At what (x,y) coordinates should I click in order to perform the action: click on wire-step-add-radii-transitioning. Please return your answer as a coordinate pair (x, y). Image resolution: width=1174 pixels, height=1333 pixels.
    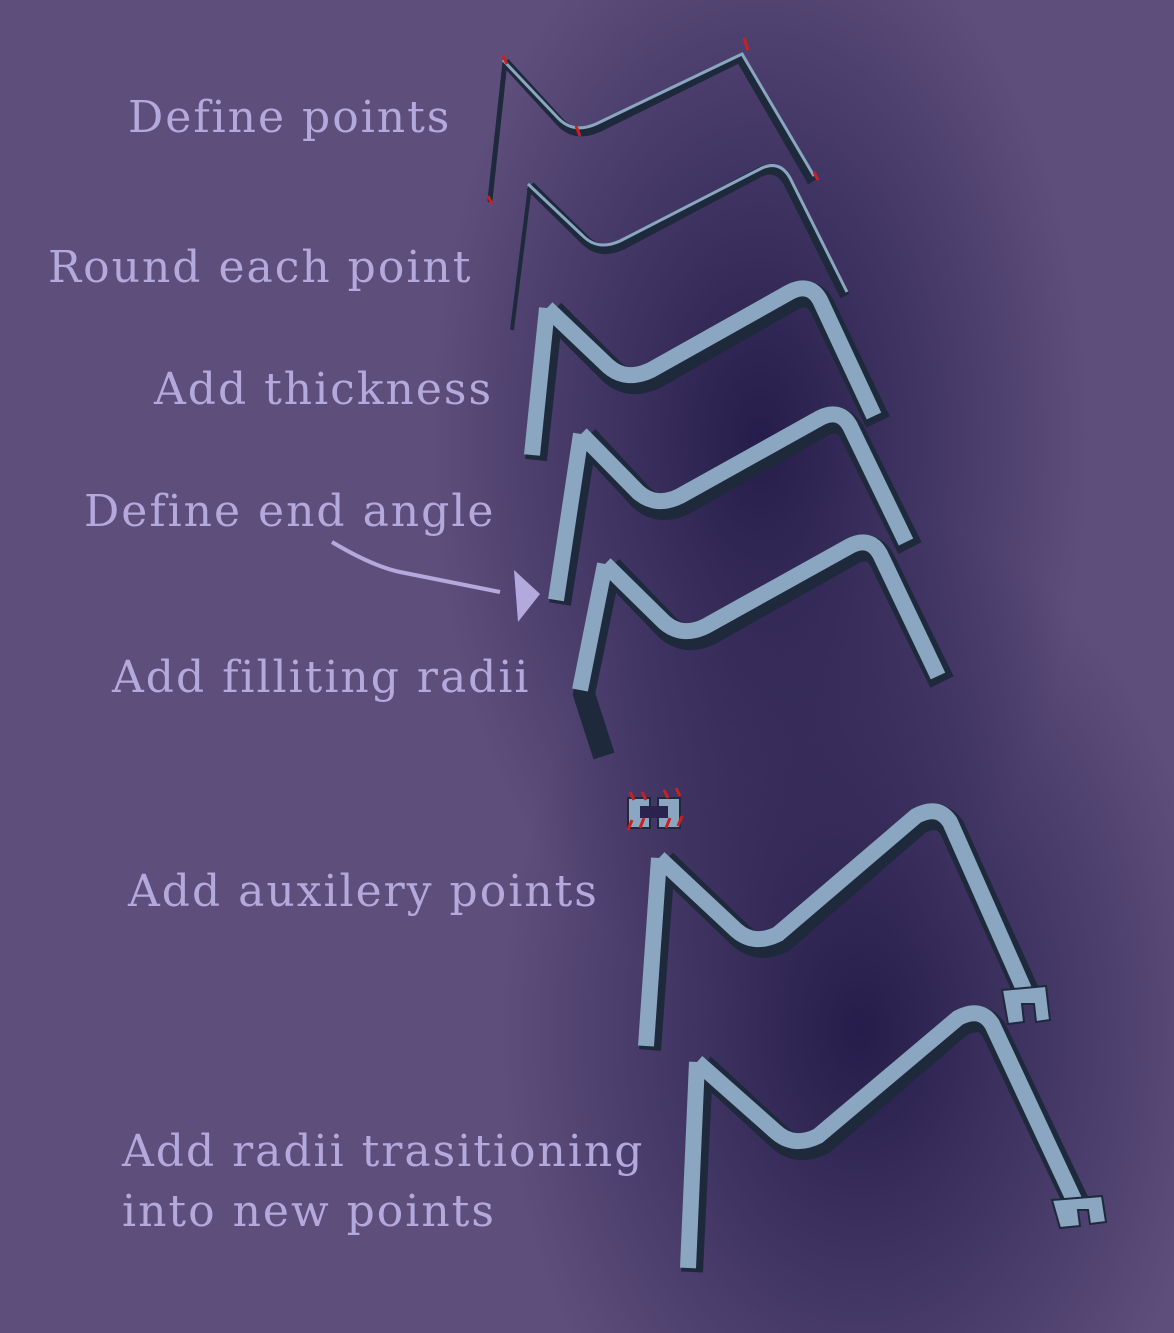
    Looking at the image, I should click on (894, 1139).